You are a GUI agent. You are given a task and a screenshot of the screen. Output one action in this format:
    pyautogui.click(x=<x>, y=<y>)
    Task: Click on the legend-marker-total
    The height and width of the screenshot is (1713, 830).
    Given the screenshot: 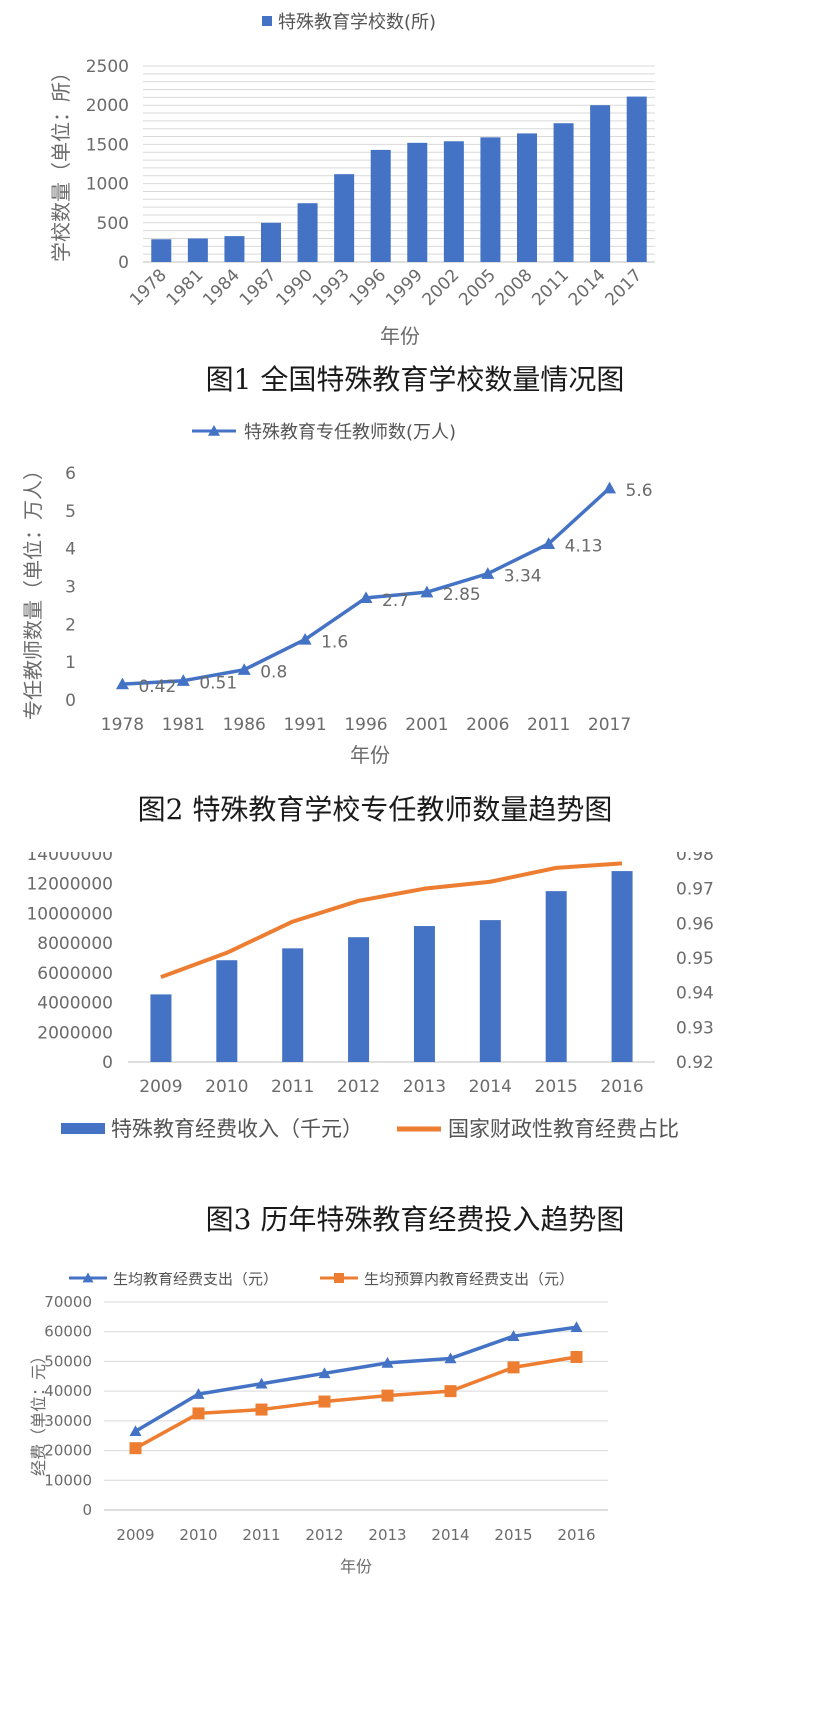 What is the action you would take?
    pyautogui.click(x=88, y=1277)
    